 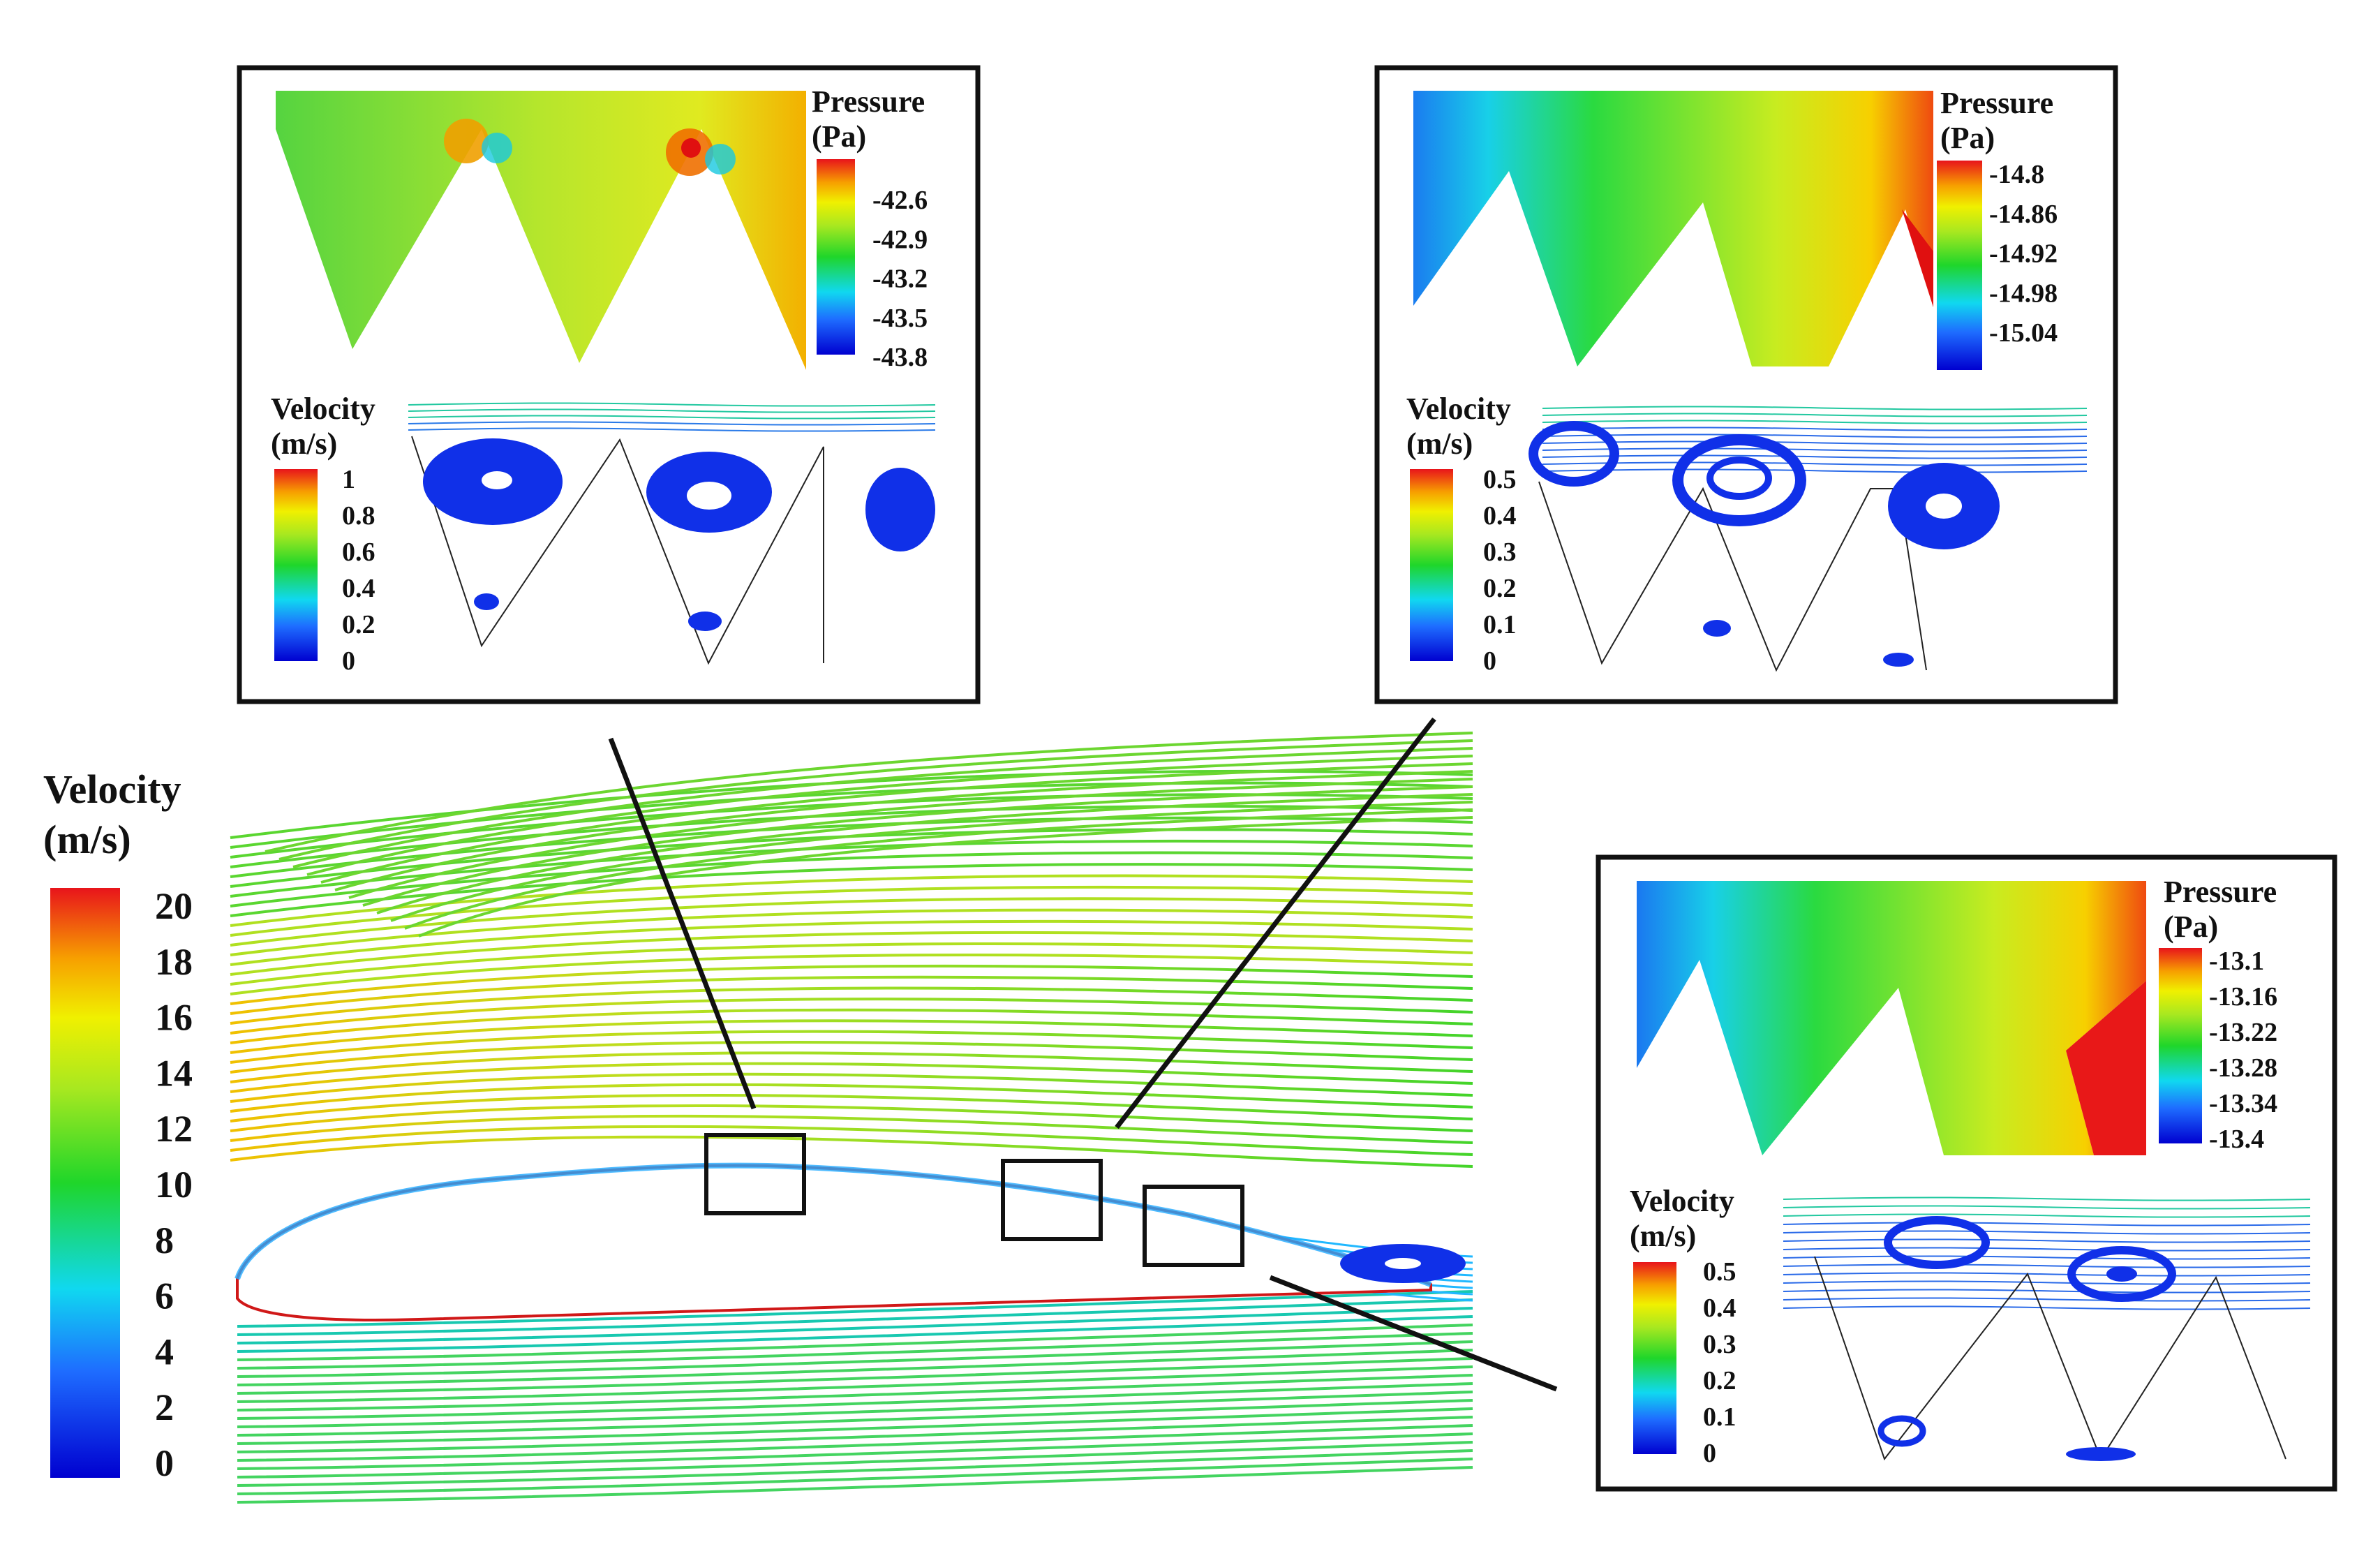 What do you see at coordinates (2243, 1068) in the screenshot?
I see `inset3-pressure-tick: -13.28` at bounding box center [2243, 1068].